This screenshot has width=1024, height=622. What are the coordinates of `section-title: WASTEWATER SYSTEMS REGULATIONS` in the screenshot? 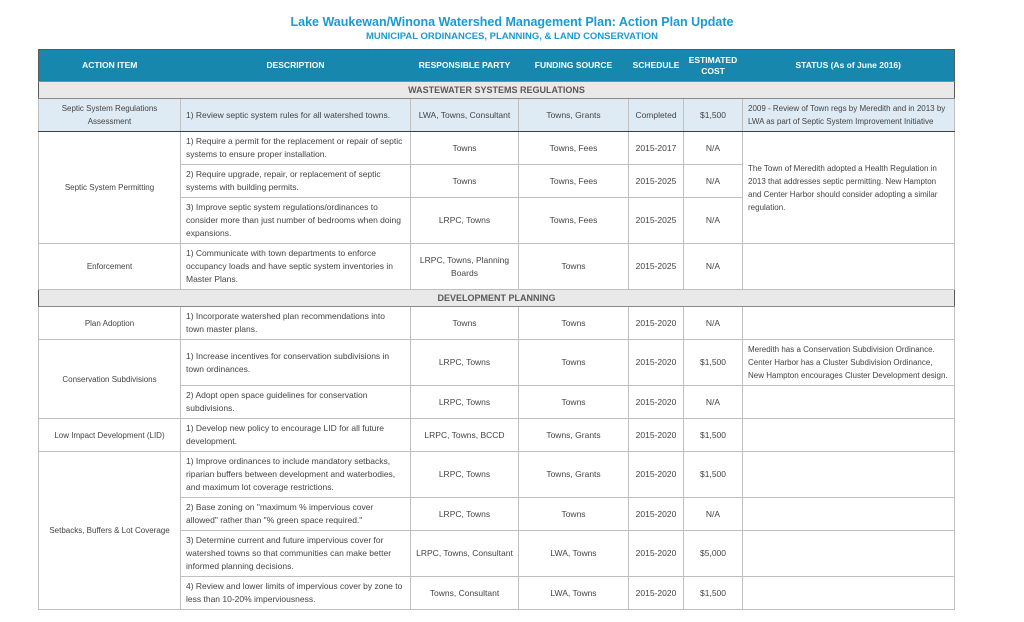 It's located at (496, 90).